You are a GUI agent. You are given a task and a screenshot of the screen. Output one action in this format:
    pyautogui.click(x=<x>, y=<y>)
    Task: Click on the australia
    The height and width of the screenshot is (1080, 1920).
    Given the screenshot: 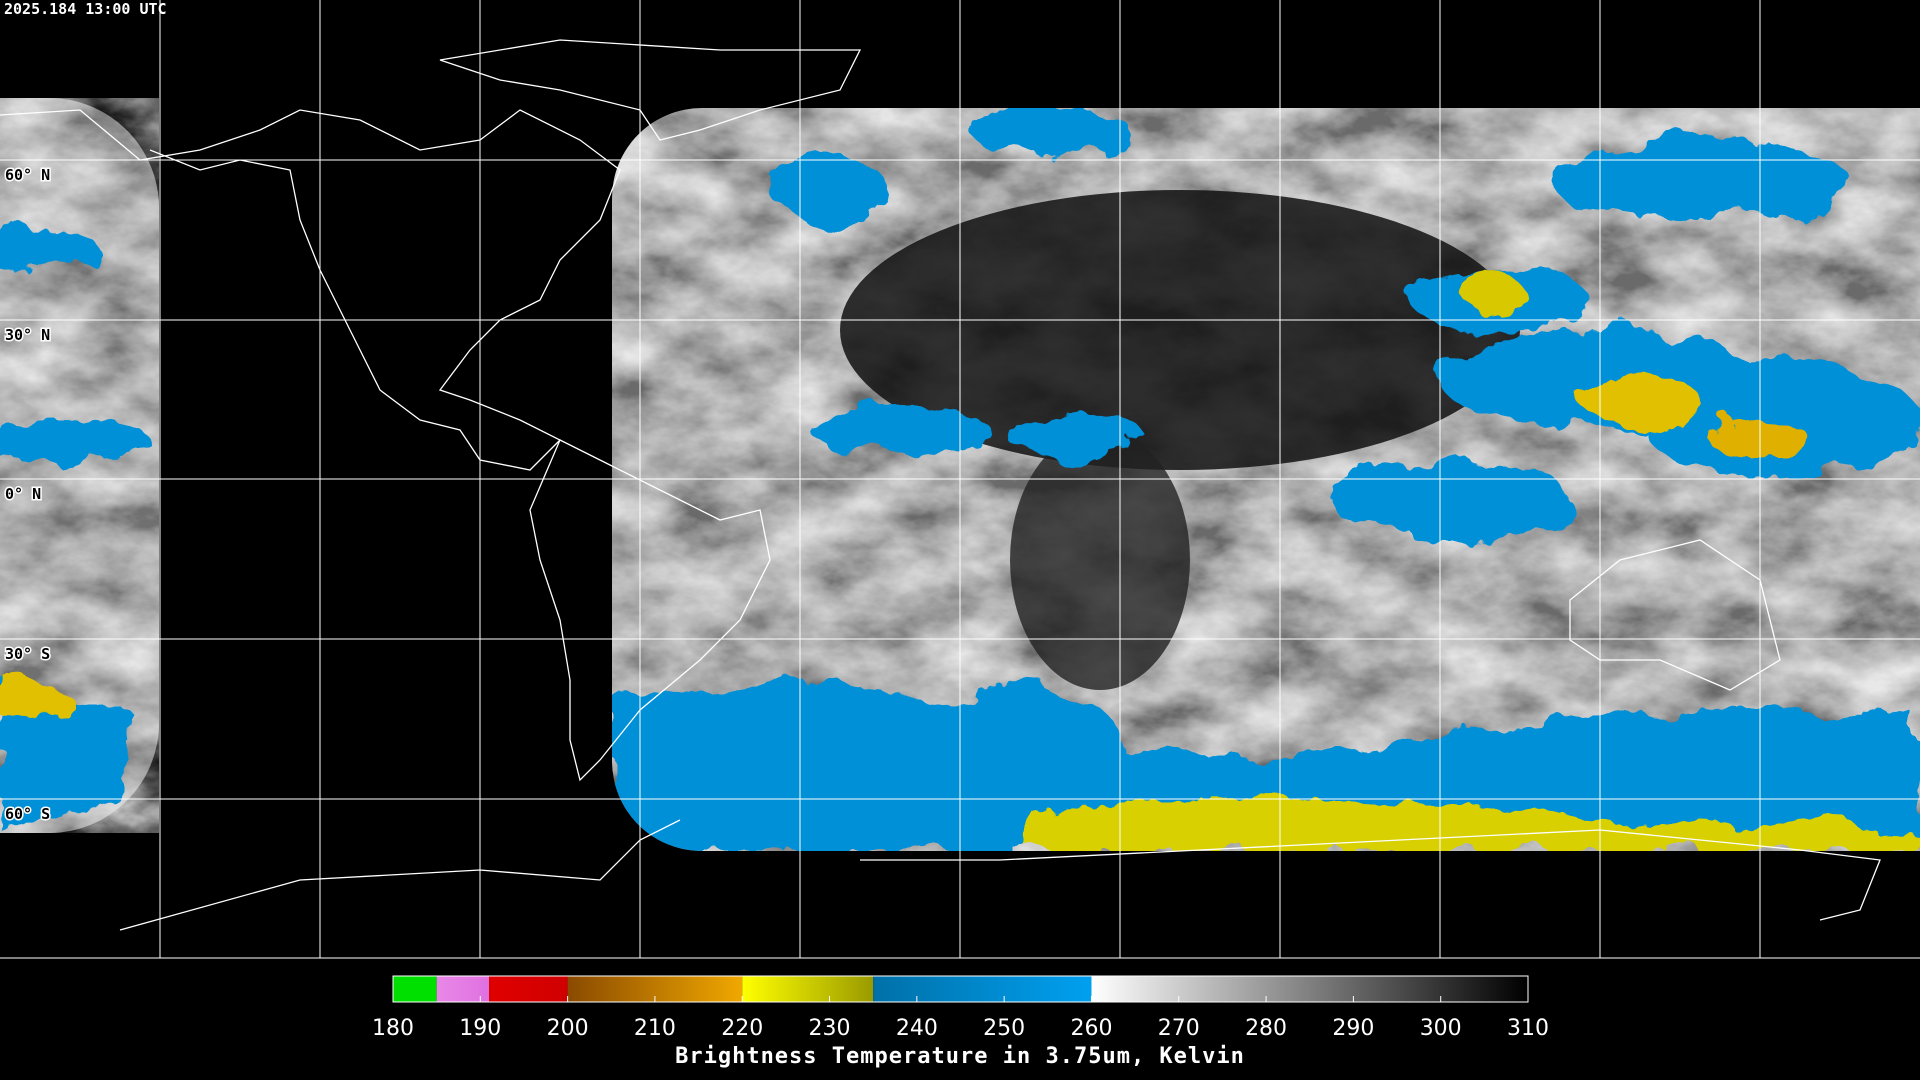 What is the action you would take?
    pyautogui.click(x=1675, y=615)
    